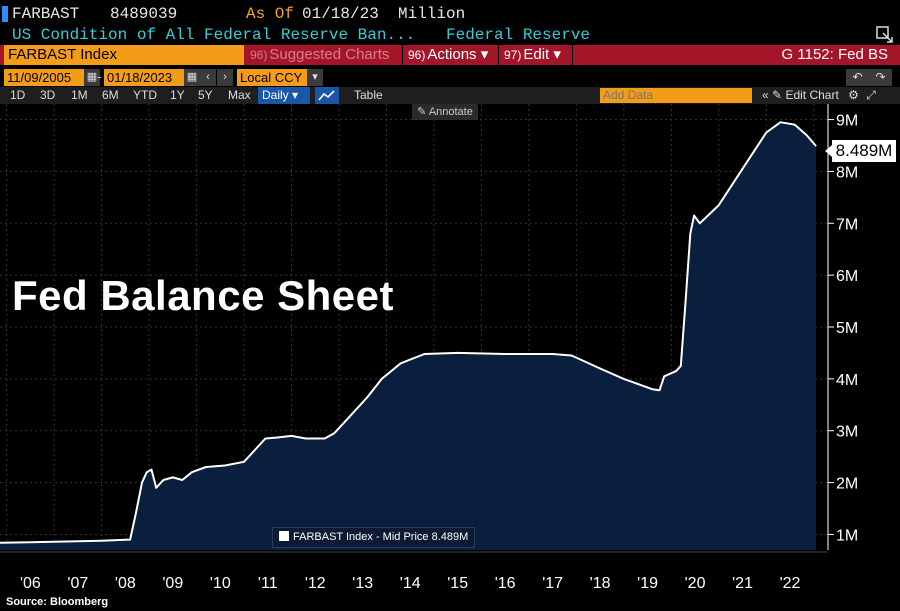 The image size is (900, 611). Describe the element at coordinates (110, 95) in the screenshot. I see `period-6m: 6M` at that location.